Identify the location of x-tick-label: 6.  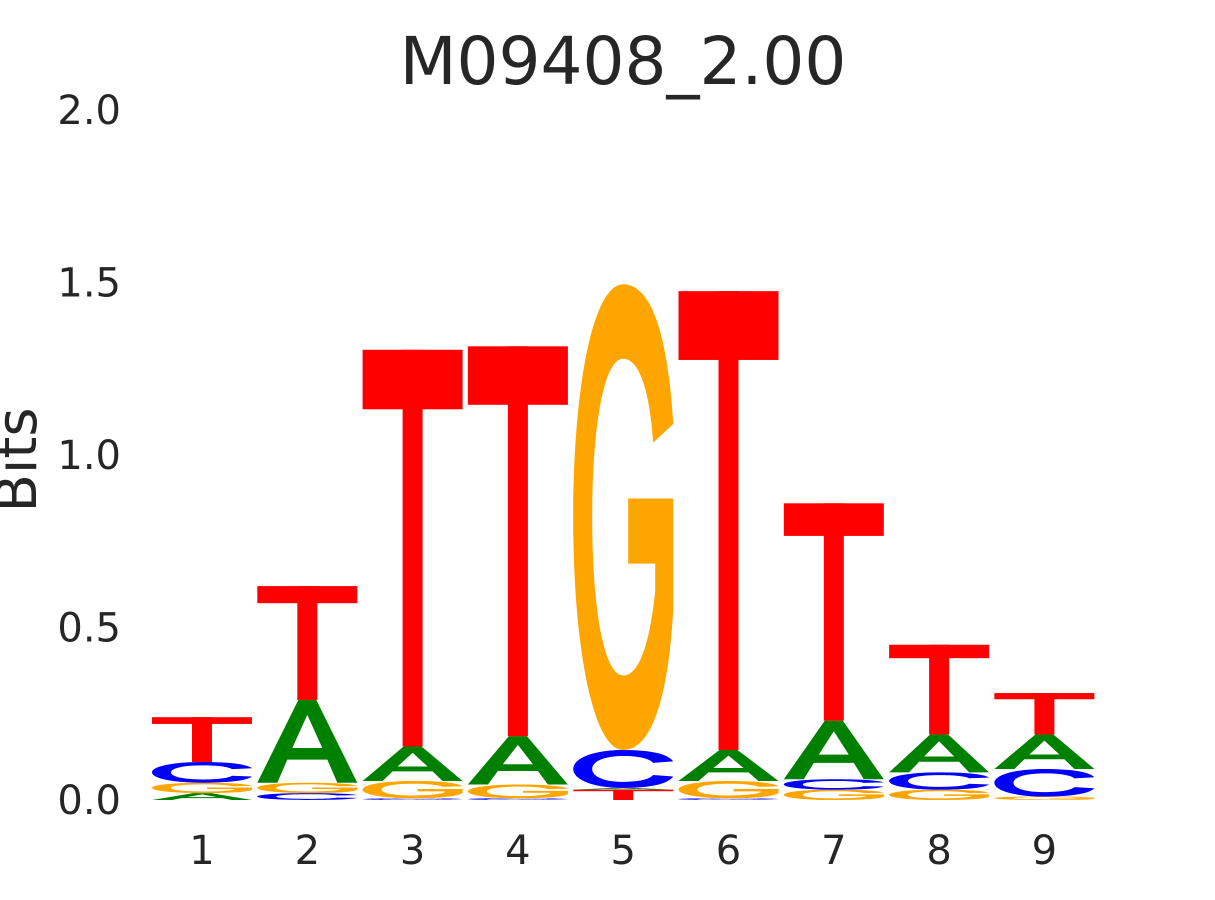
(728, 851).